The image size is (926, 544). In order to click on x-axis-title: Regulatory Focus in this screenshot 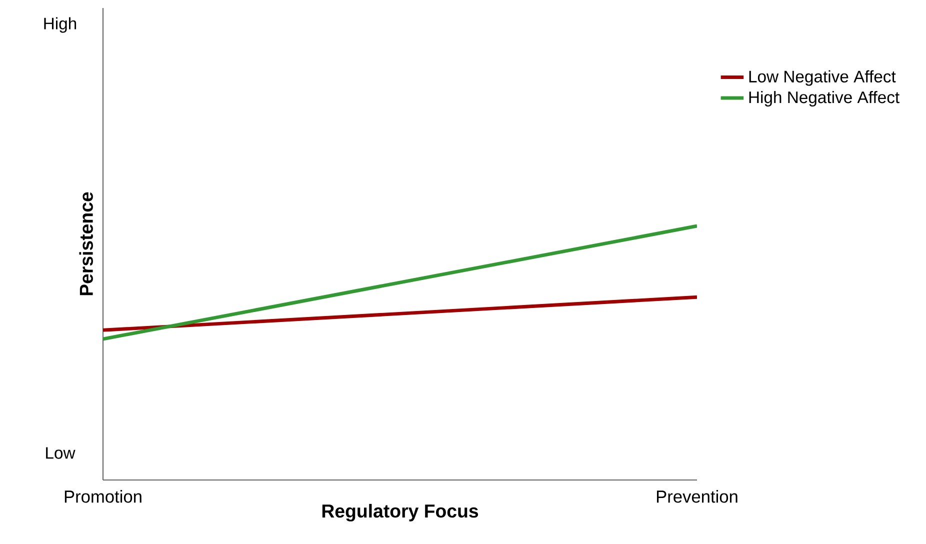, I will do `click(400, 513)`.